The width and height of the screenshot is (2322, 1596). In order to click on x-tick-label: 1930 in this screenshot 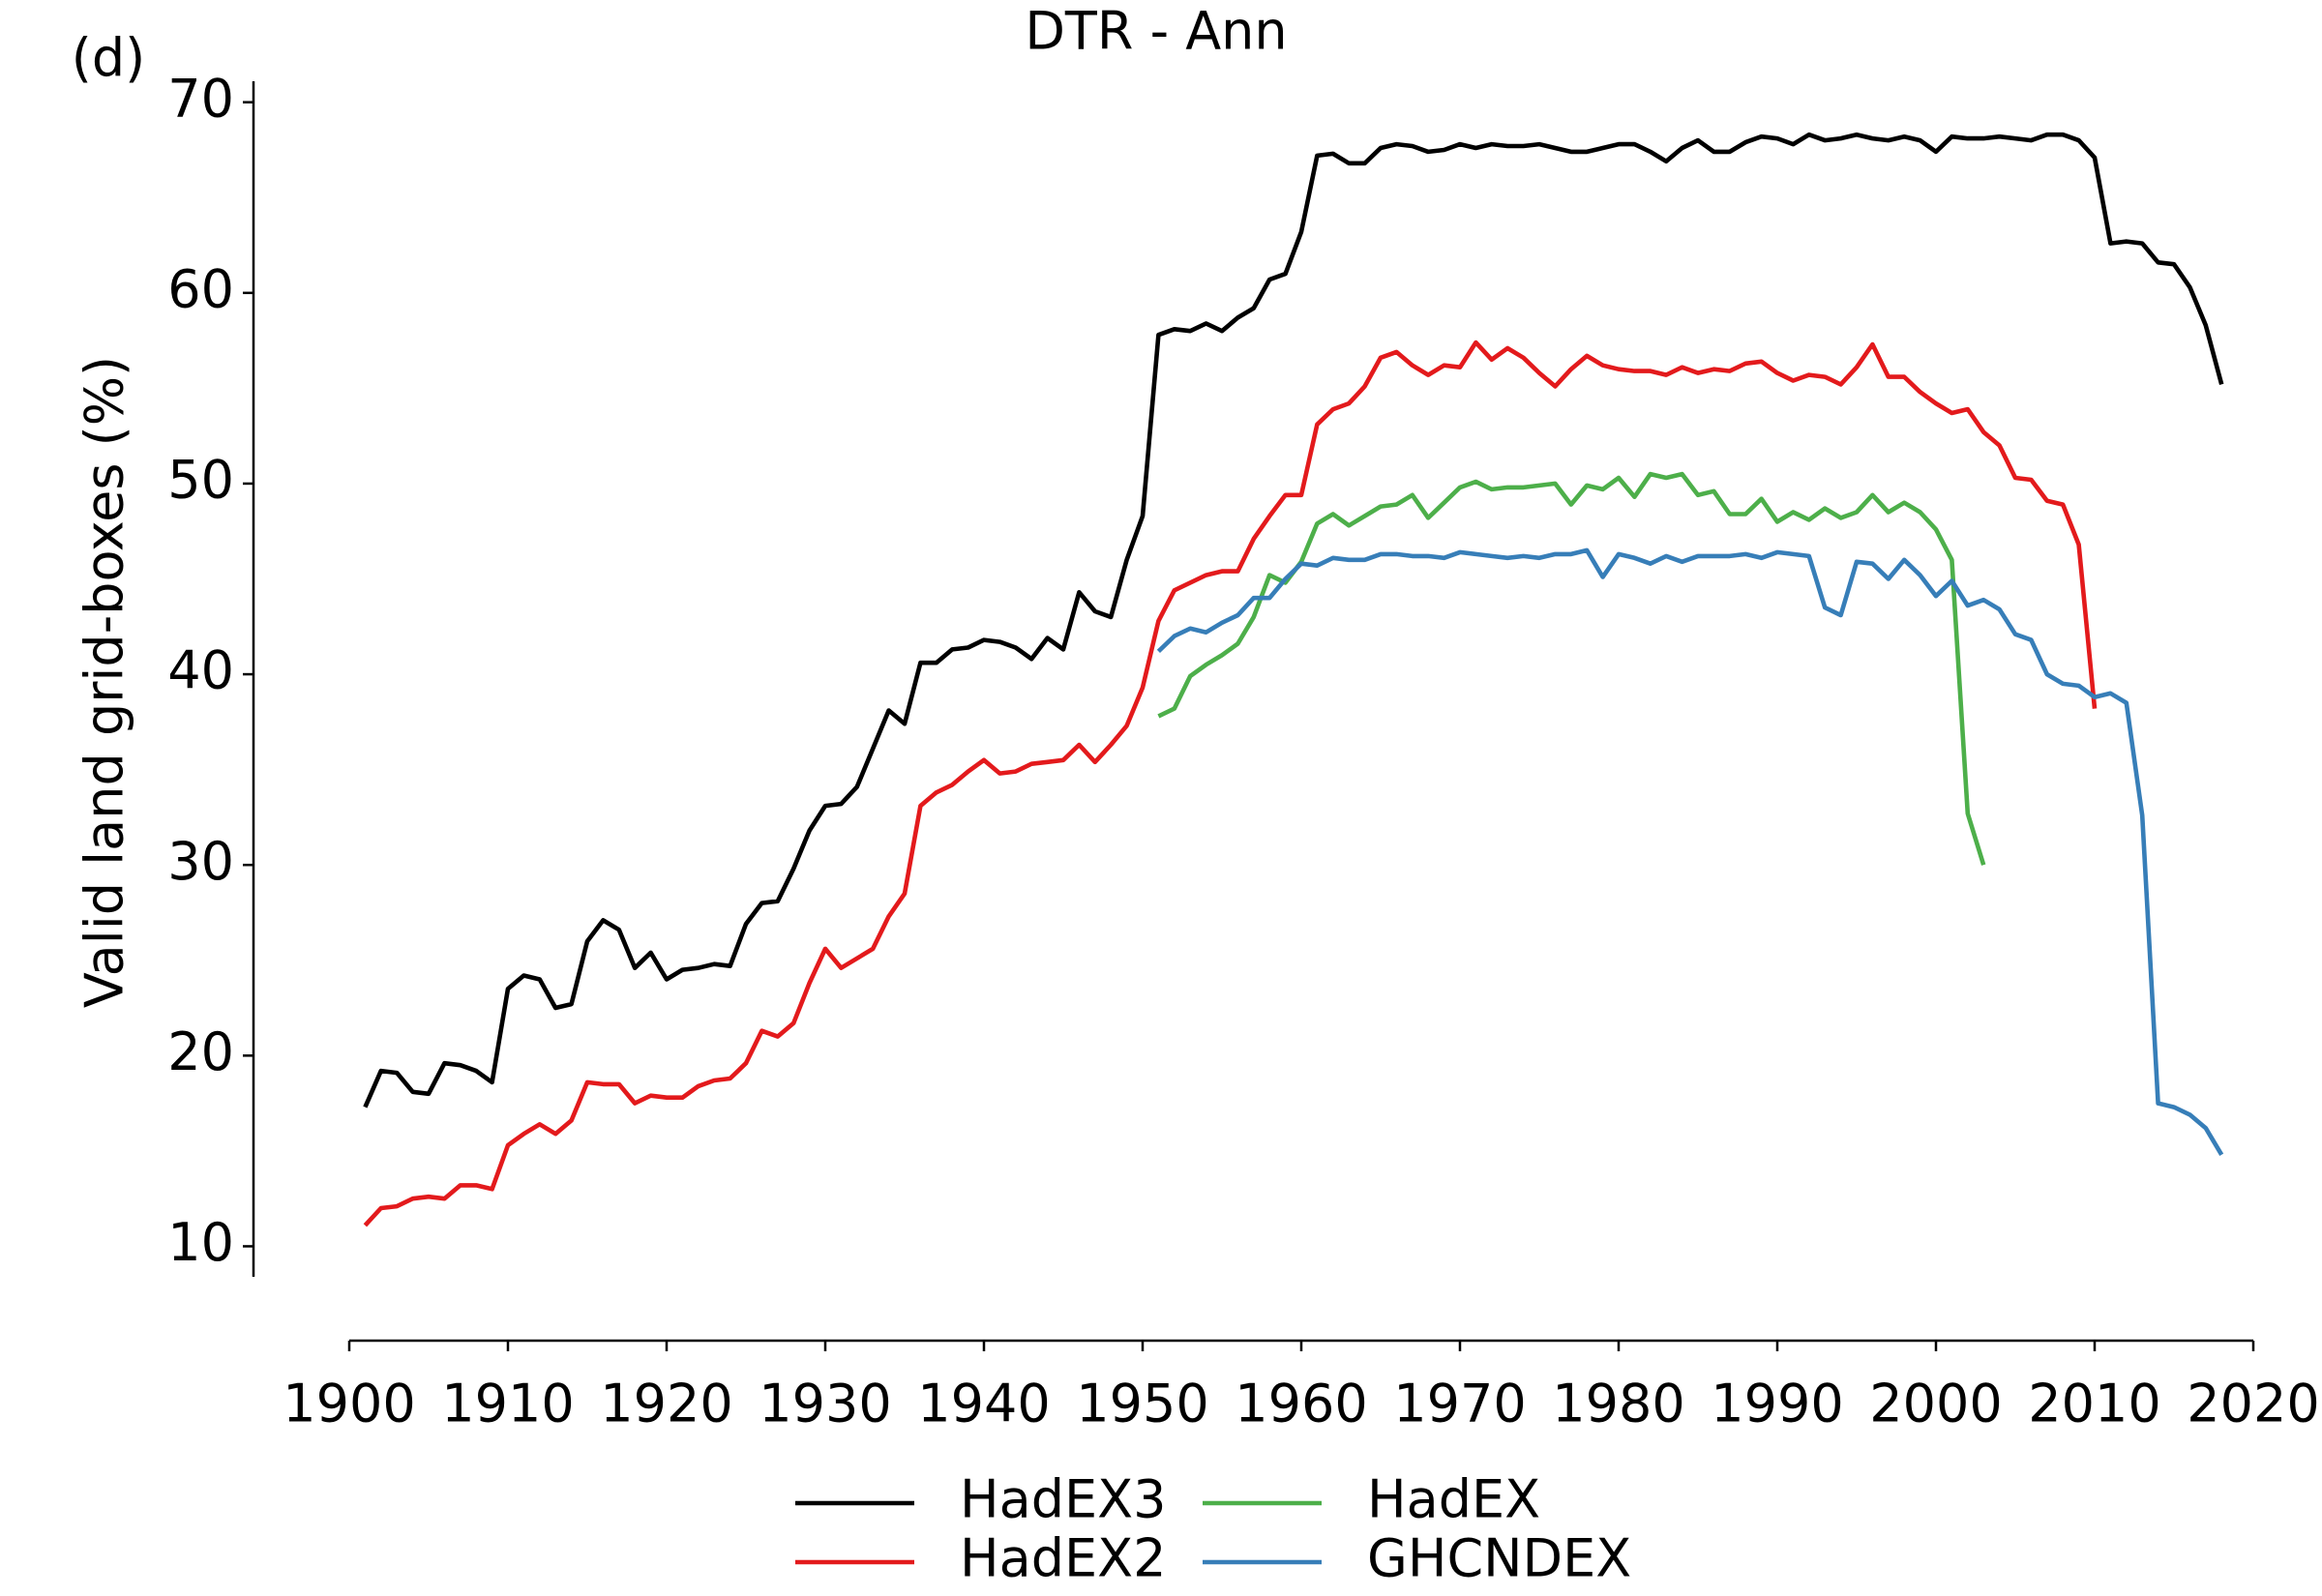, I will do `click(825, 1404)`.